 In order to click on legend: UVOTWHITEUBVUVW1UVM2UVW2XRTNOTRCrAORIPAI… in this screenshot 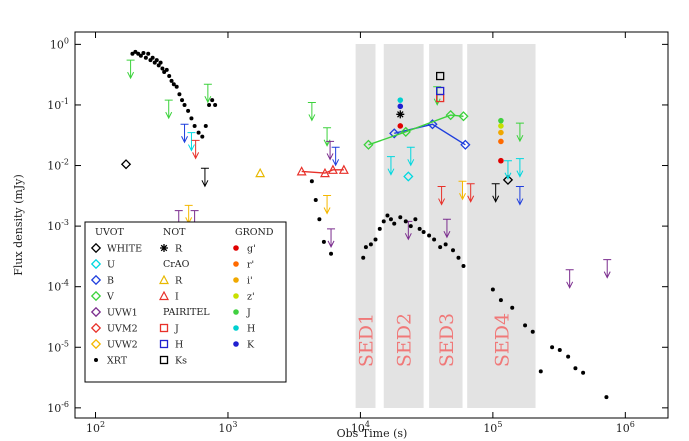, I will do `click(185, 302)`.